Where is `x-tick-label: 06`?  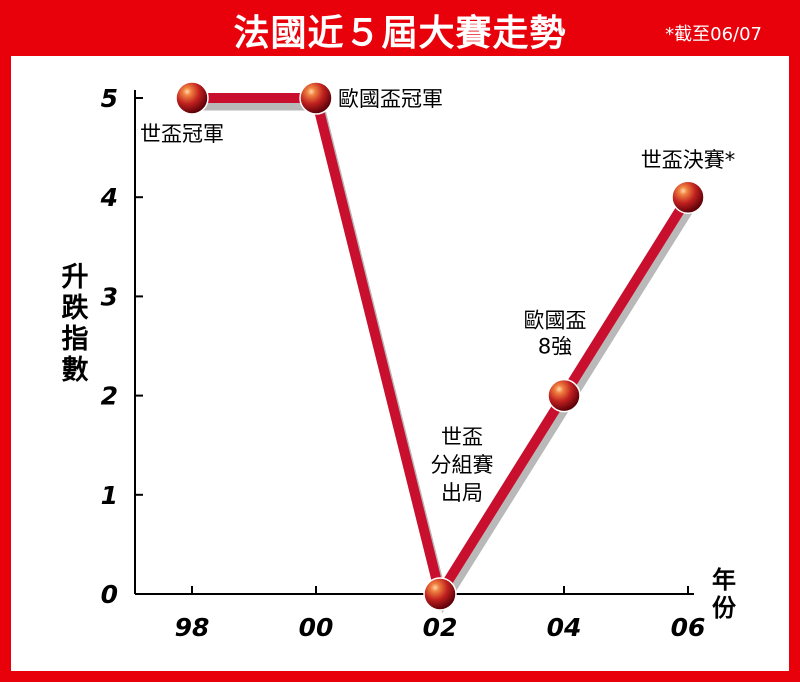 x-tick-label: 06 is located at coordinates (688, 627).